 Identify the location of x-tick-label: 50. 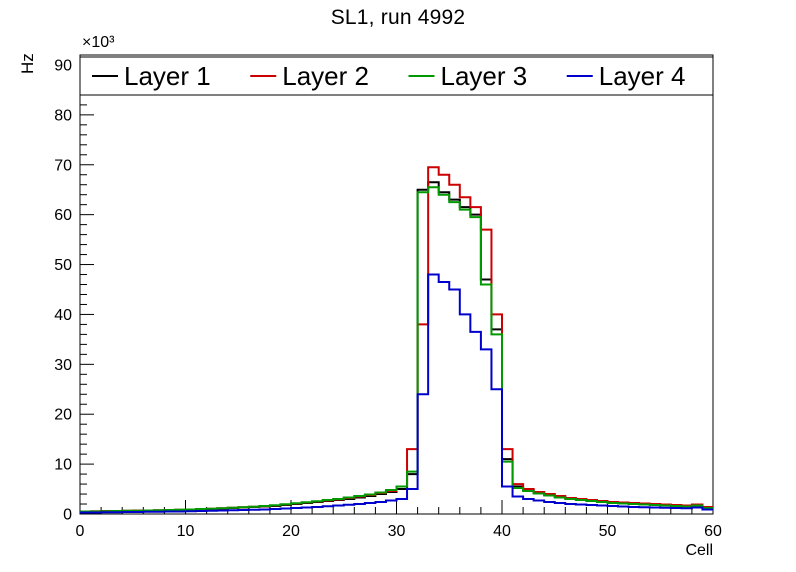
(608, 531).